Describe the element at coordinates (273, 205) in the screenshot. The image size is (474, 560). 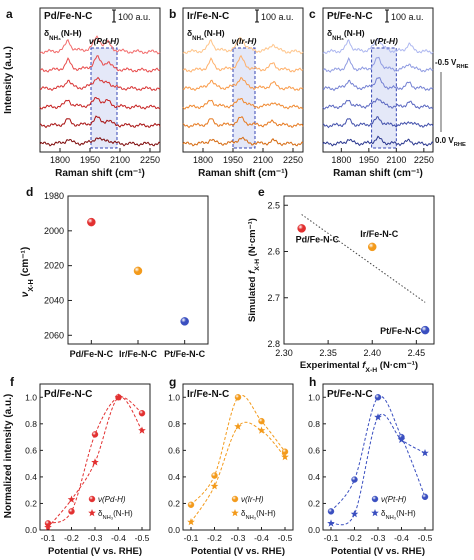
I see `y-tick-label: 2.5` at that location.